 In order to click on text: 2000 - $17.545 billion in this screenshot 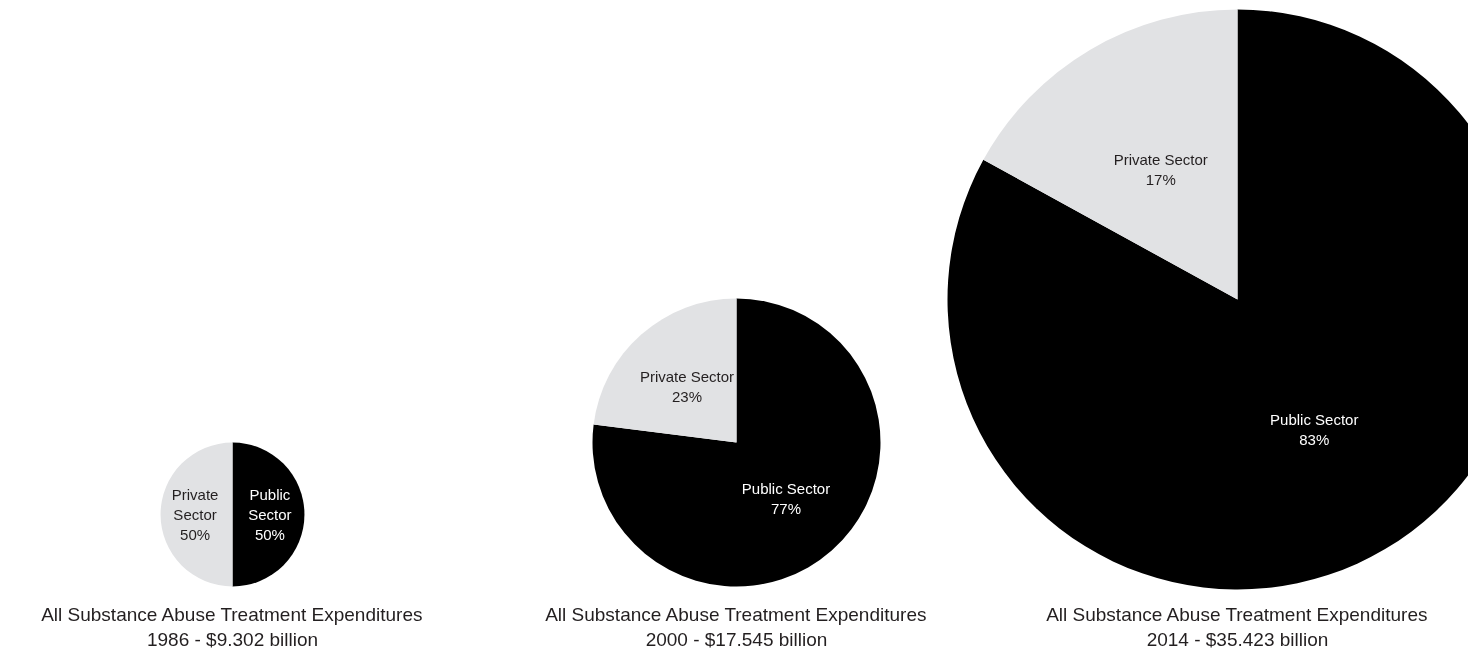, I will do `click(736, 639)`.